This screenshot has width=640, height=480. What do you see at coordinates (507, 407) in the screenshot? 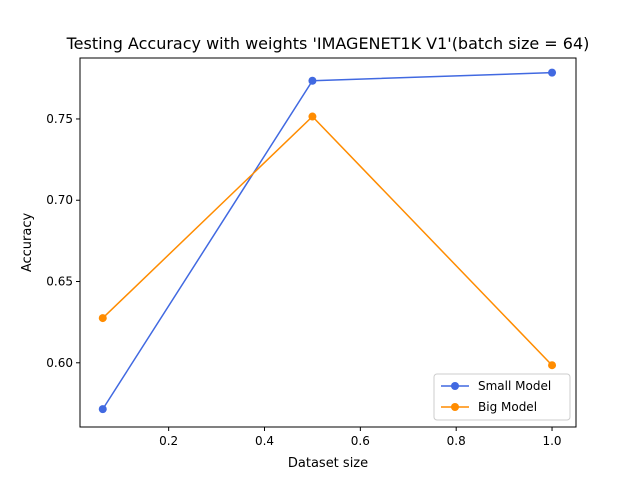
I see `legend-label-big-model: Big Model` at bounding box center [507, 407].